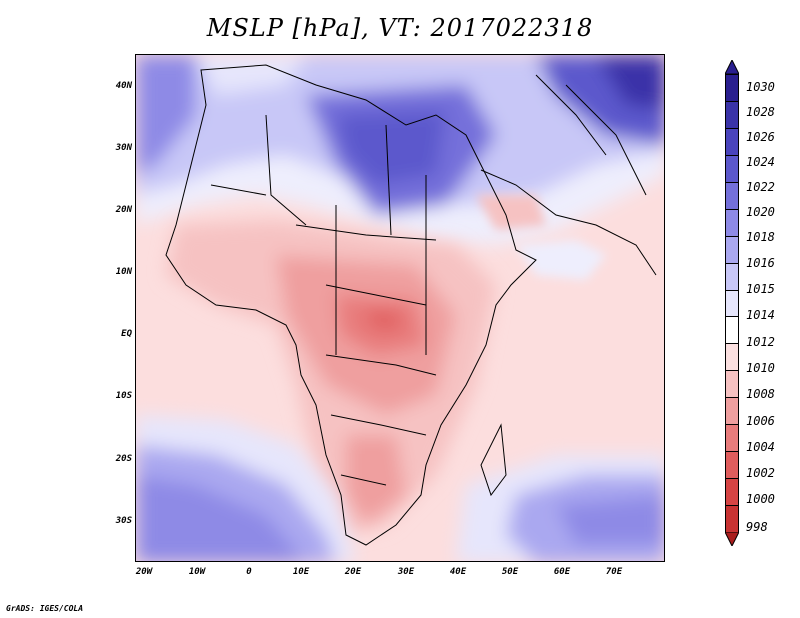  What do you see at coordinates (197, 572) in the screenshot?
I see `x-tick-10w: 10W` at bounding box center [197, 572].